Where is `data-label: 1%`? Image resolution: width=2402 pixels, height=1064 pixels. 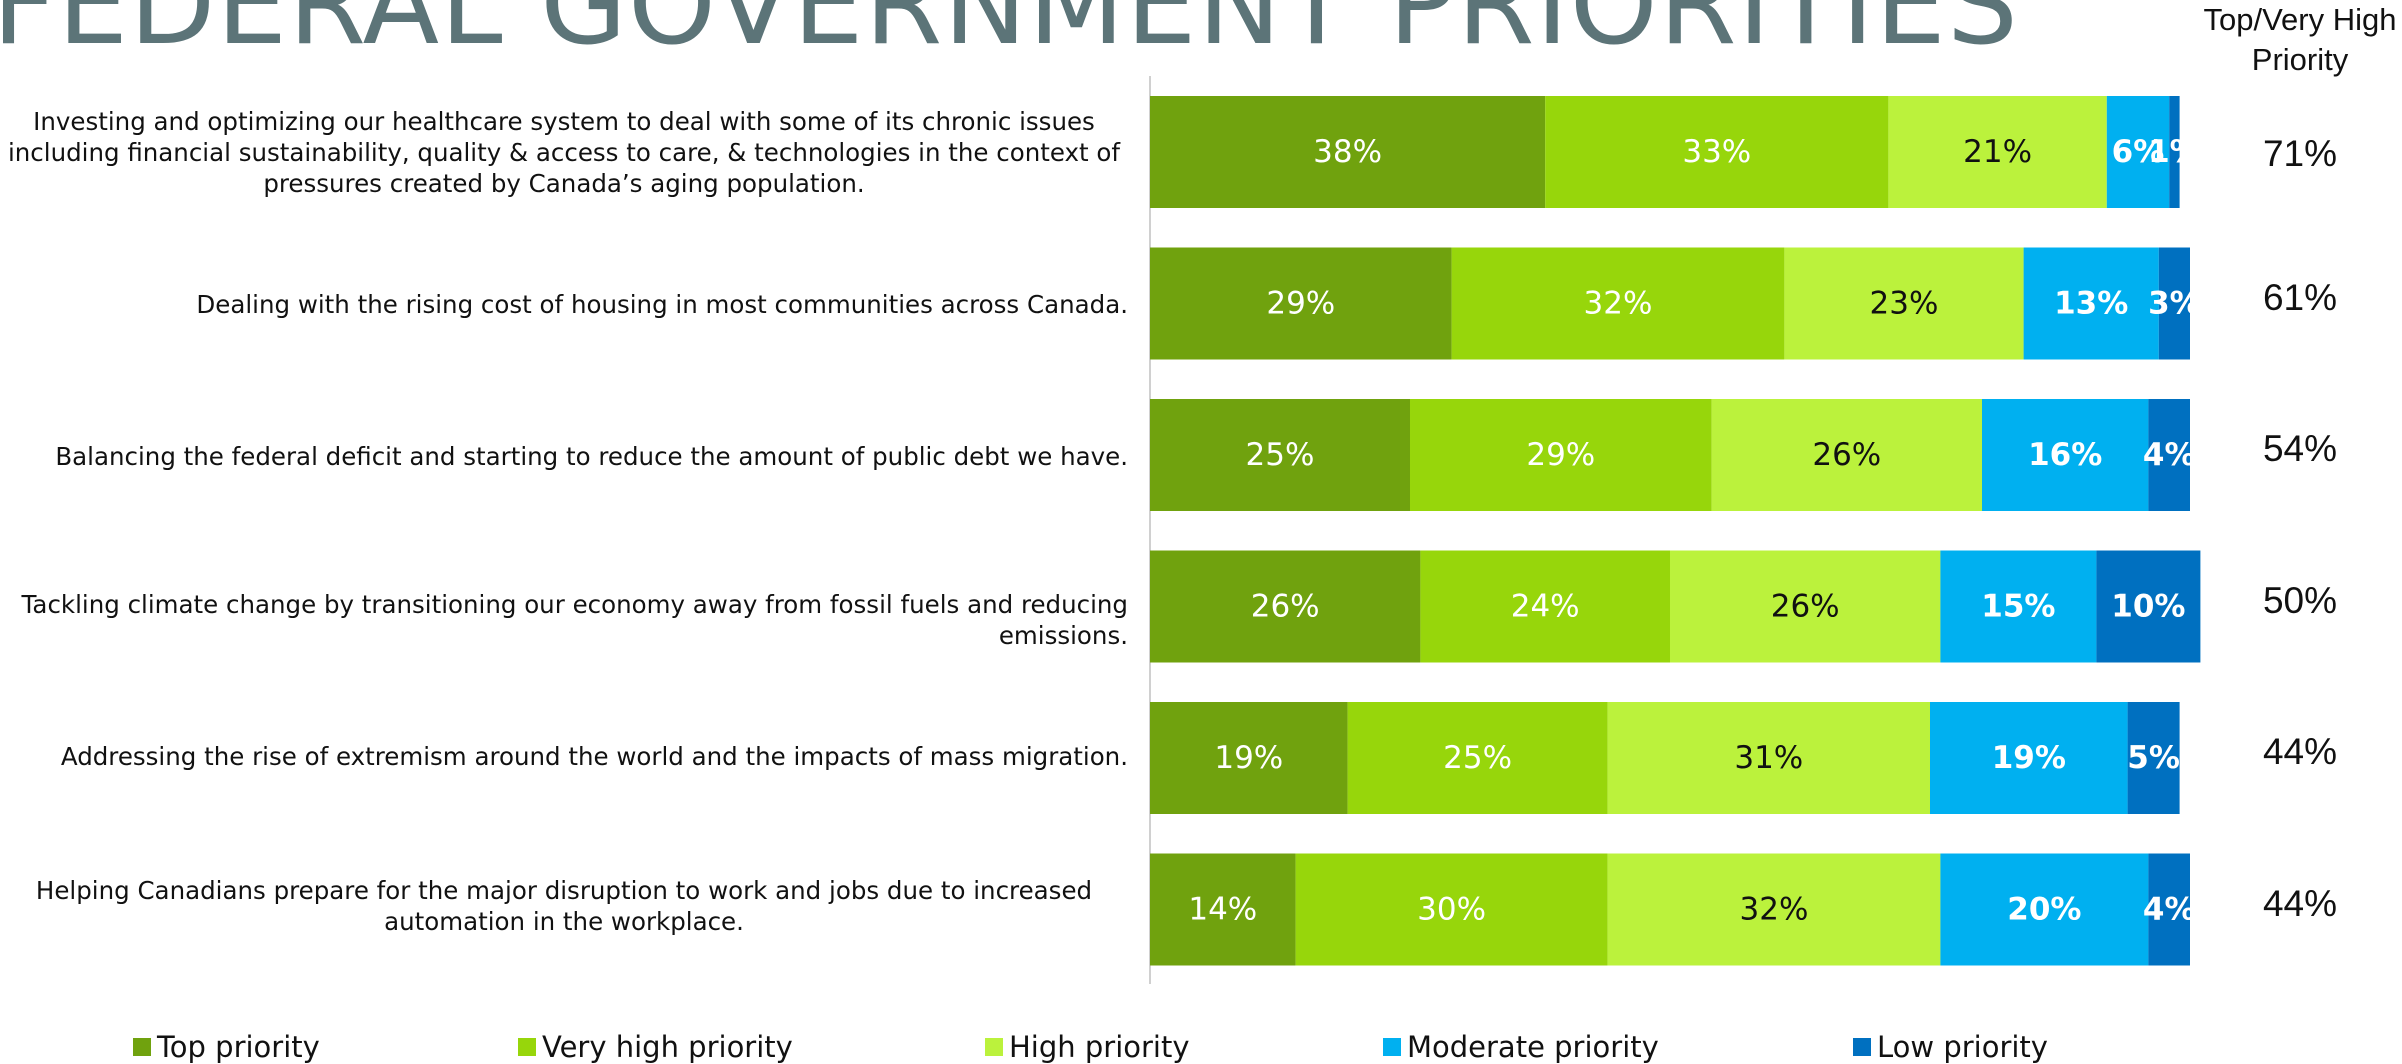
data-label: 1% is located at coordinates (2174, 152).